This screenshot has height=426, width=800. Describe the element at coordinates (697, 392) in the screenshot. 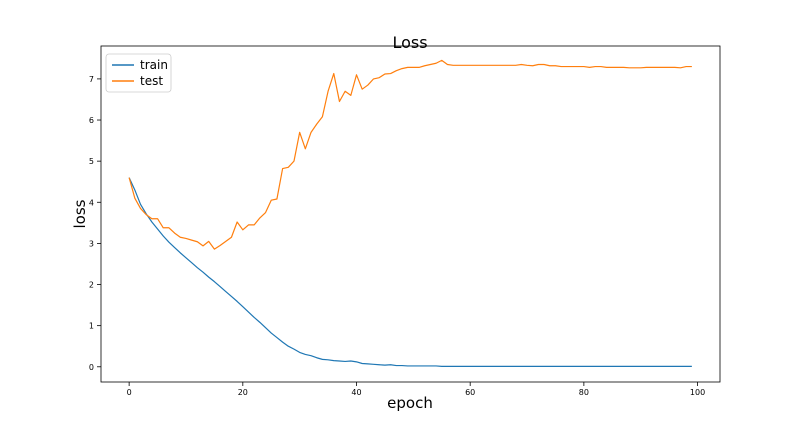

I see `x-tick-label: 100` at that location.